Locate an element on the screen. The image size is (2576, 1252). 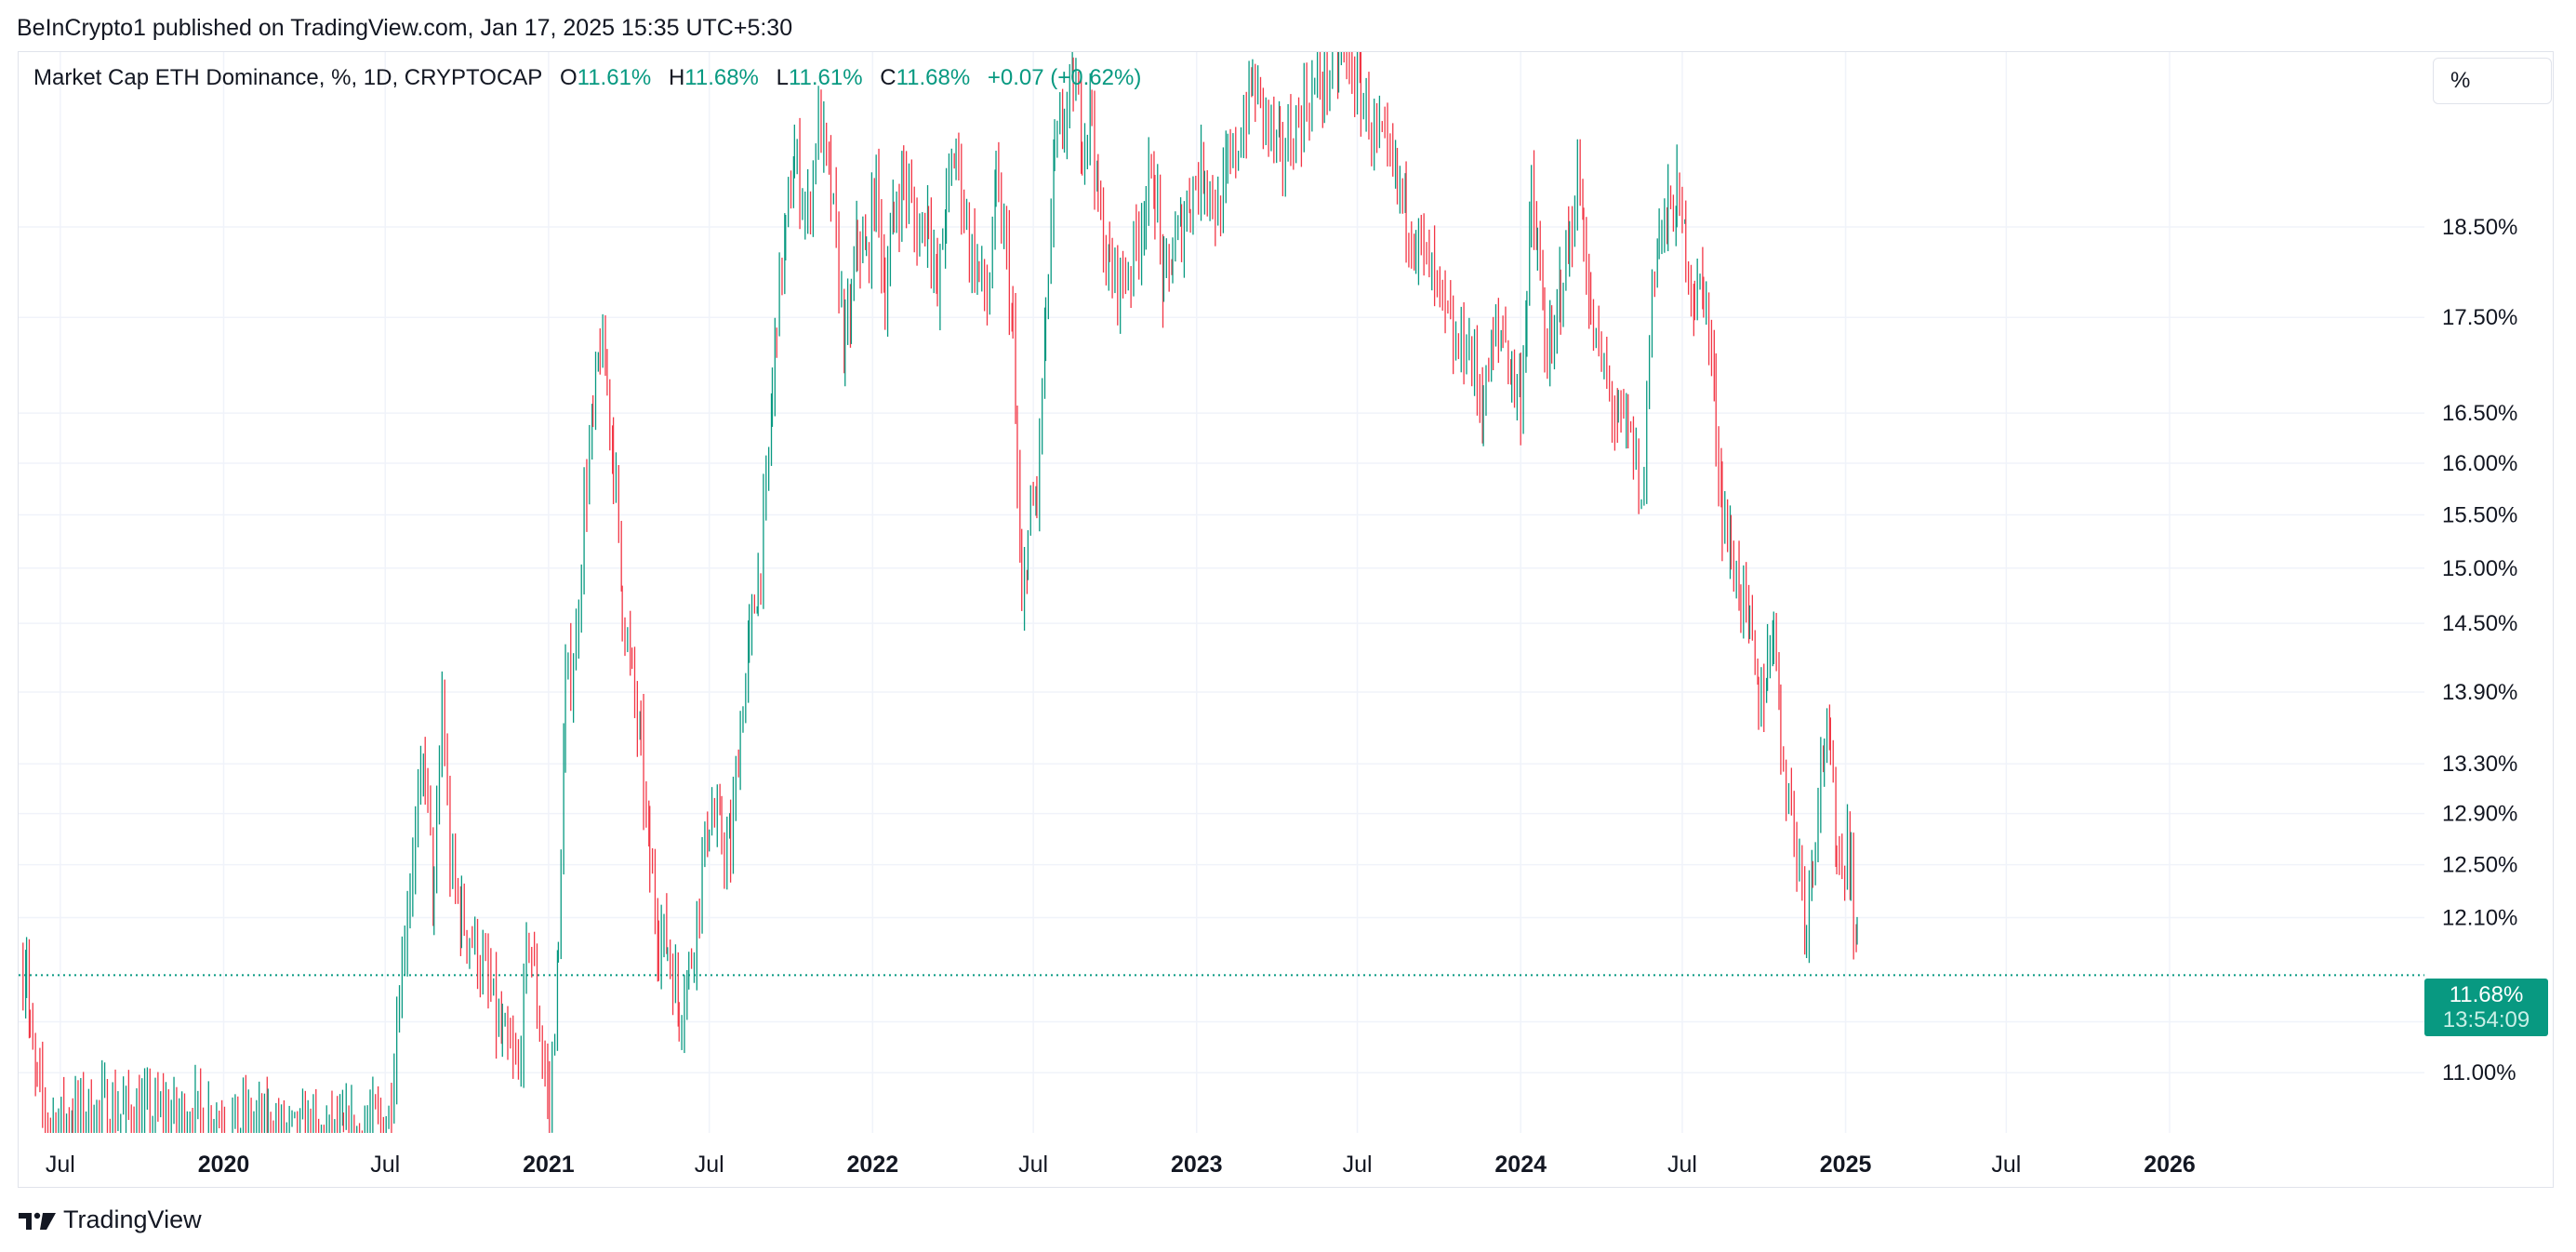
legend-high-label: H is located at coordinates (676, 77).